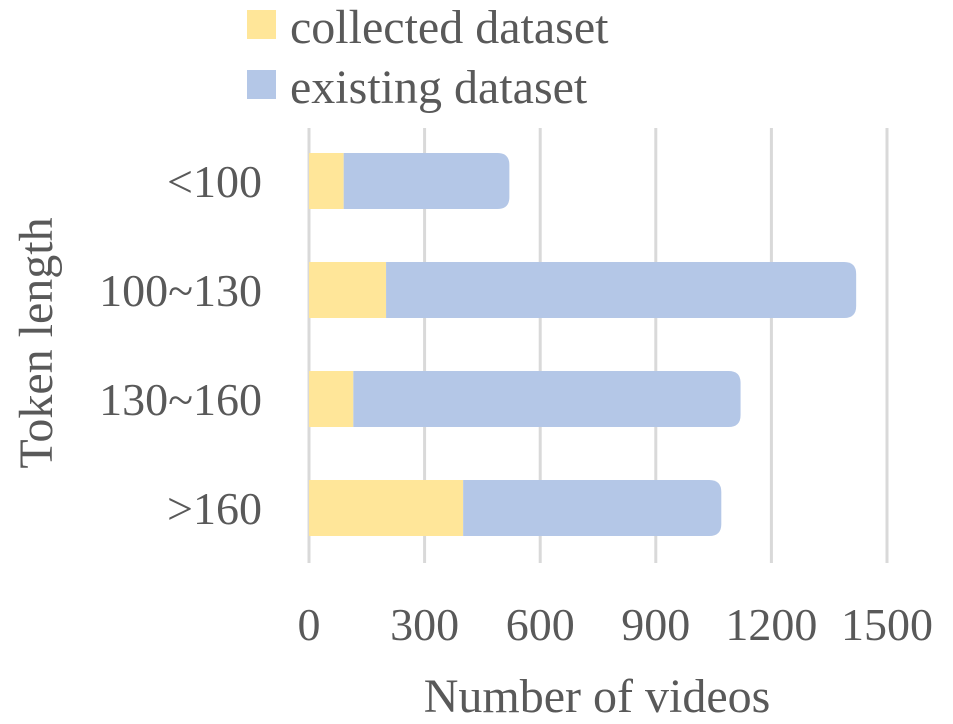  What do you see at coordinates (449, 27) in the screenshot?
I see `legend-label-collected: collected dataset` at bounding box center [449, 27].